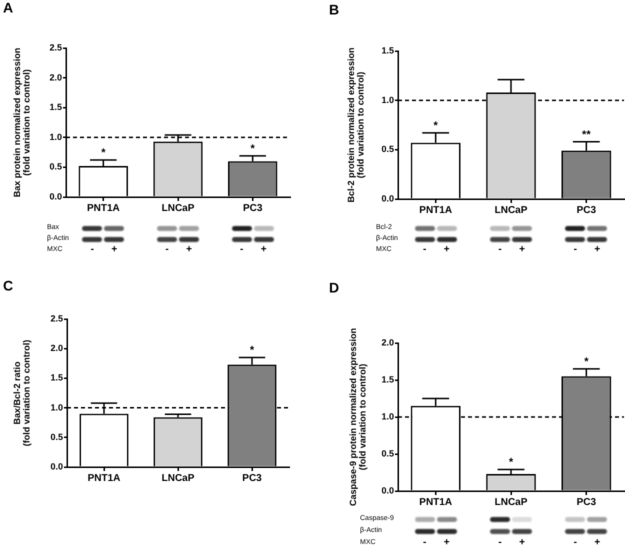 This screenshot has height=550, width=625. I want to click on y-axis-title: Bax/Bcl-2 ratio (fold variation to control), so click(22, 393).